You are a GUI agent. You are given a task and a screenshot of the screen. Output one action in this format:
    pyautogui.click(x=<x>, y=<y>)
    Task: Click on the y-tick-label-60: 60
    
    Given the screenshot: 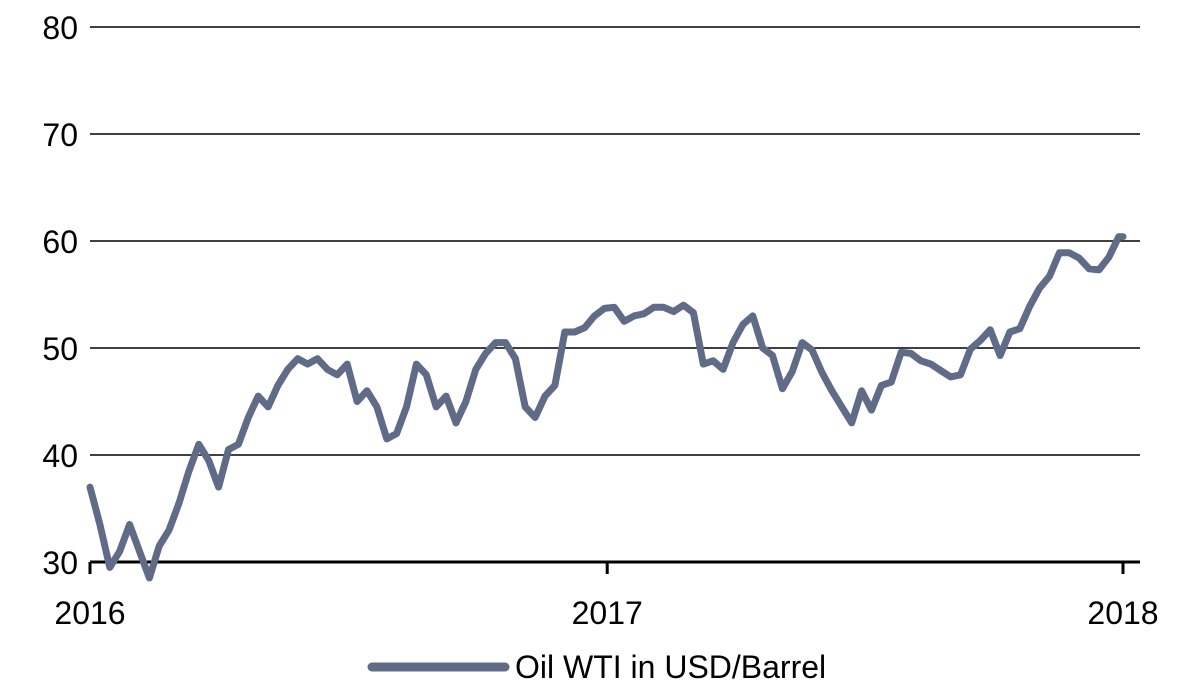 What is the action you would take?
    pyautogui.click(x=60, y=242)
    